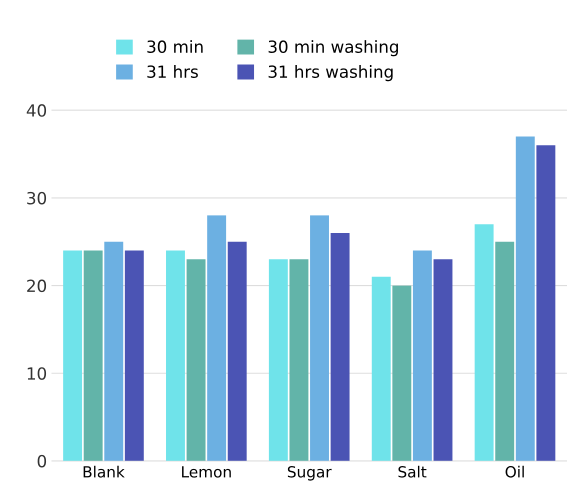  Describe the element at coordinates (172, 71) in the screenshot. I see `legend-label: 31 hrs` at that location.